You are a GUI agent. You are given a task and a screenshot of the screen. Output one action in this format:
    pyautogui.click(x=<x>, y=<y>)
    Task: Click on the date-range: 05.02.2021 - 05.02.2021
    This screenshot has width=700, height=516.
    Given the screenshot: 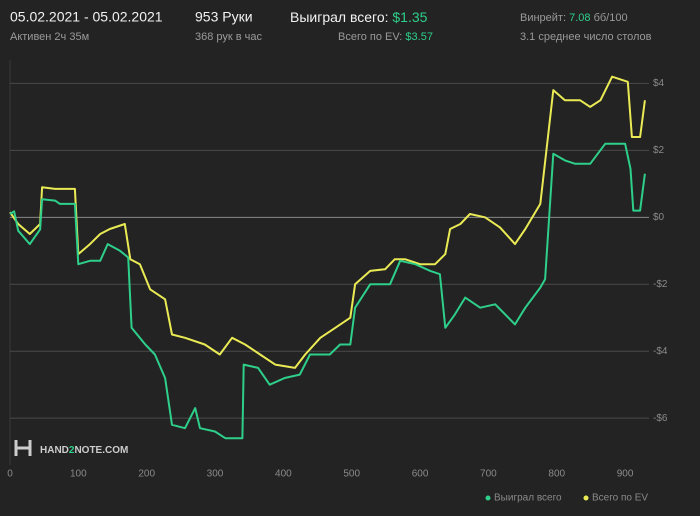 What is the action you would take?
    pyautogui.click(x=86, y=17)
    